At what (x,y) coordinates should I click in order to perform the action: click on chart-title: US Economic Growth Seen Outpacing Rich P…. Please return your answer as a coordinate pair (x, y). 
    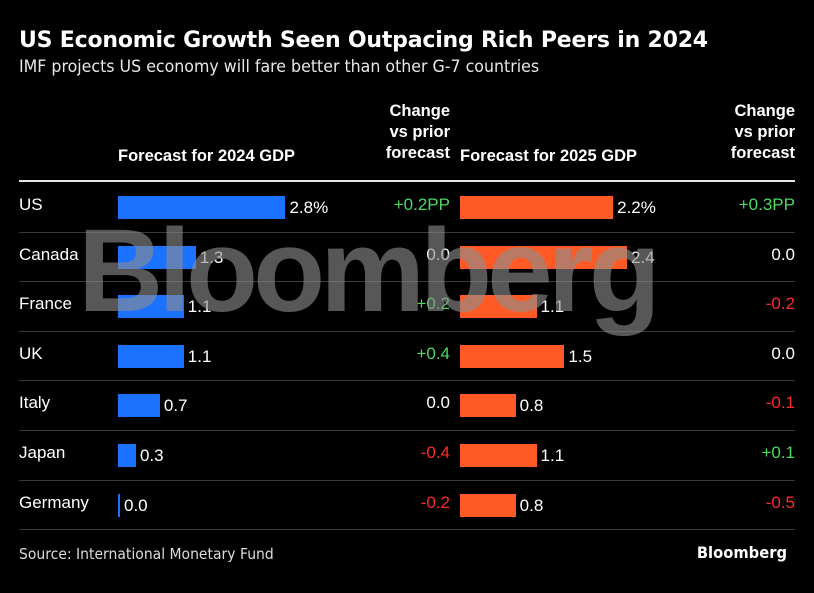
    Looking at the image, I should click on (363, 40).